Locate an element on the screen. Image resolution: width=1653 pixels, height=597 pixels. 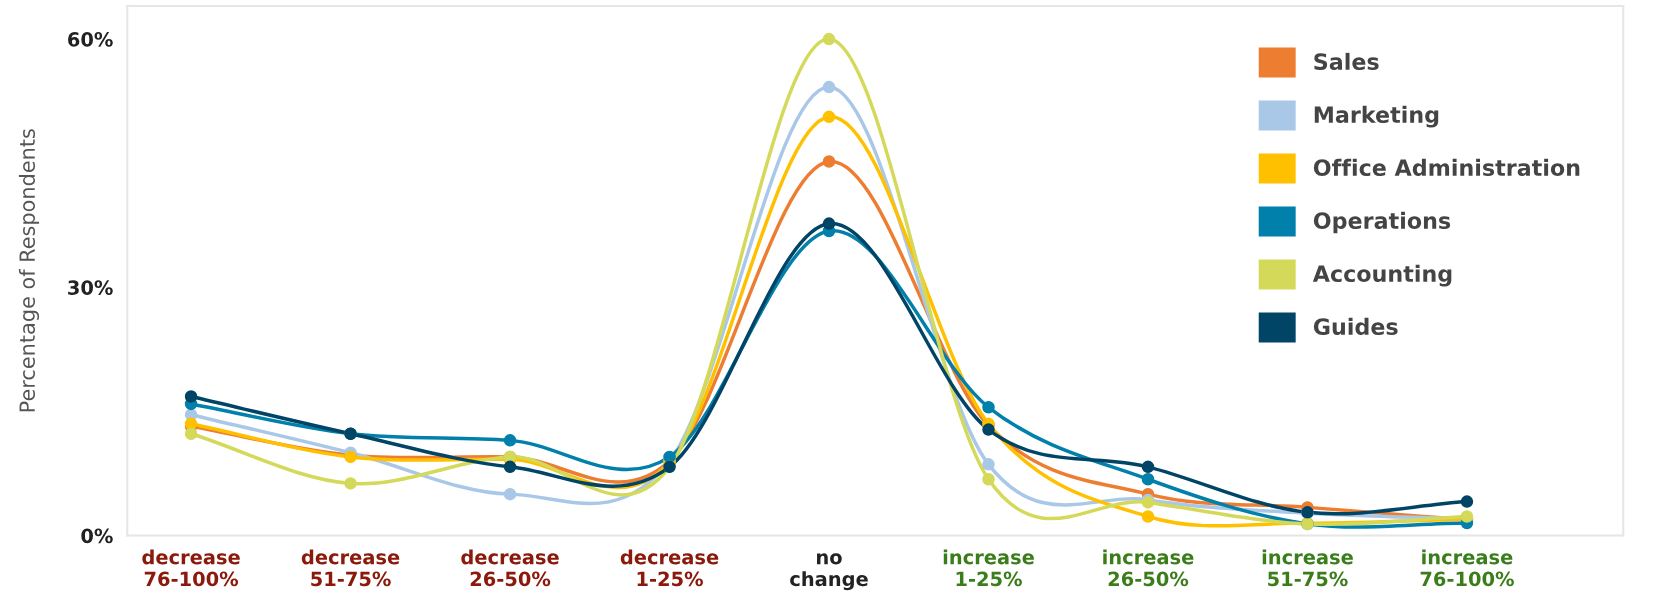
x-tick-label: increase 1-25% is located at coordinates (988, 568).